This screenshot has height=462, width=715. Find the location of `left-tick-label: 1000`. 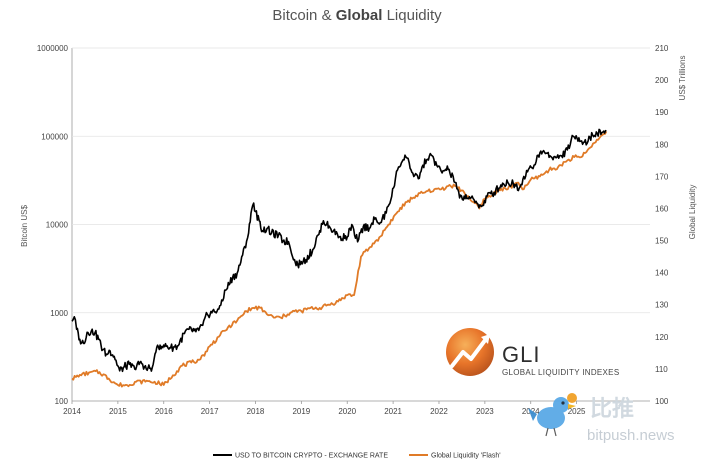

left-tick-label: 1000 is located at coordinates (59, 313).